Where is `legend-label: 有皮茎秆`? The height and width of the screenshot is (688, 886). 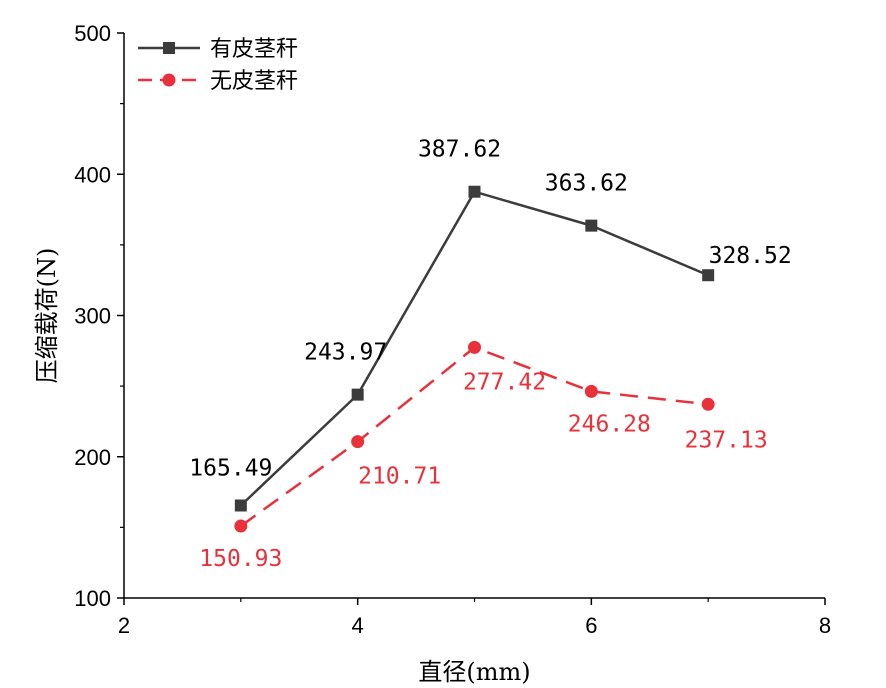
legend-label: 有皮茎秆 is located at coordinates (254, 49).